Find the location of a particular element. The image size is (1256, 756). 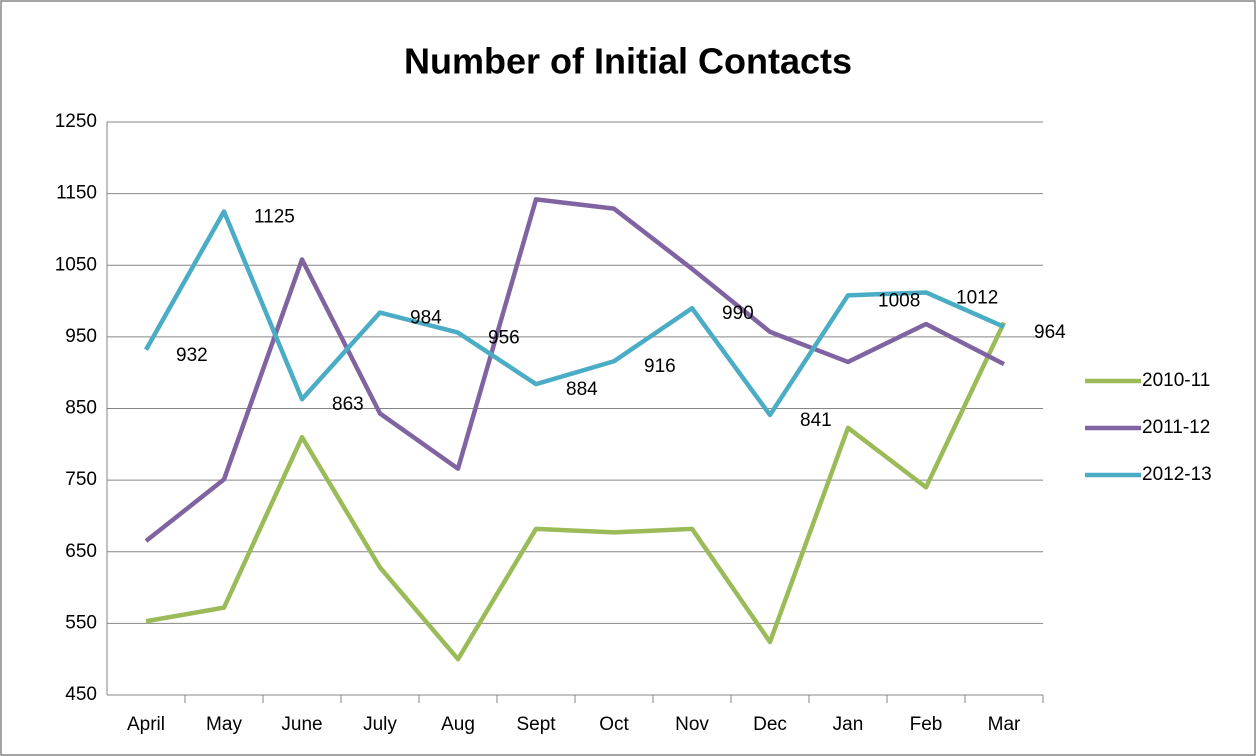

x-tick-label: Feb is located at coordinates (926, 724).